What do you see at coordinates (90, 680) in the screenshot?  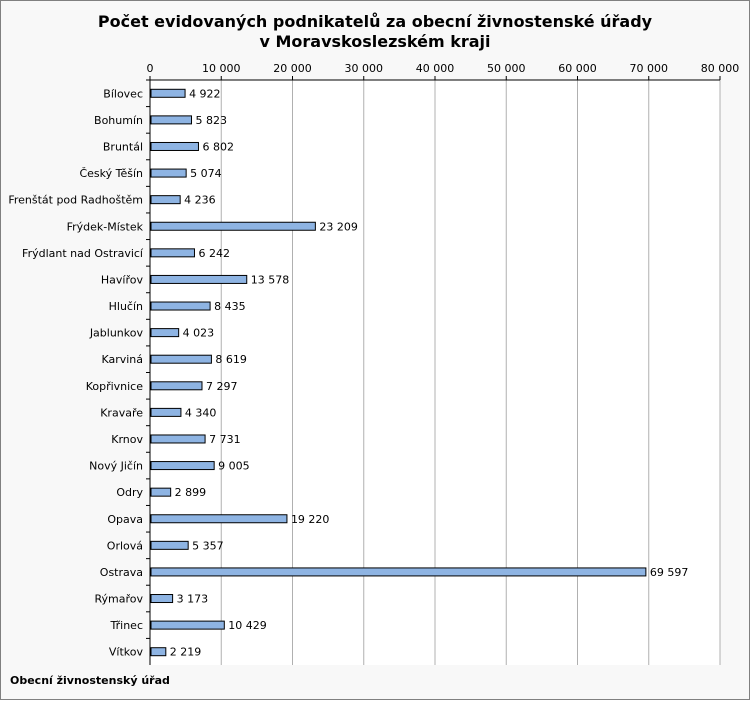 I see `category-axis-title: Obecní živnostenský úřad` at bounding box center [90, 680].